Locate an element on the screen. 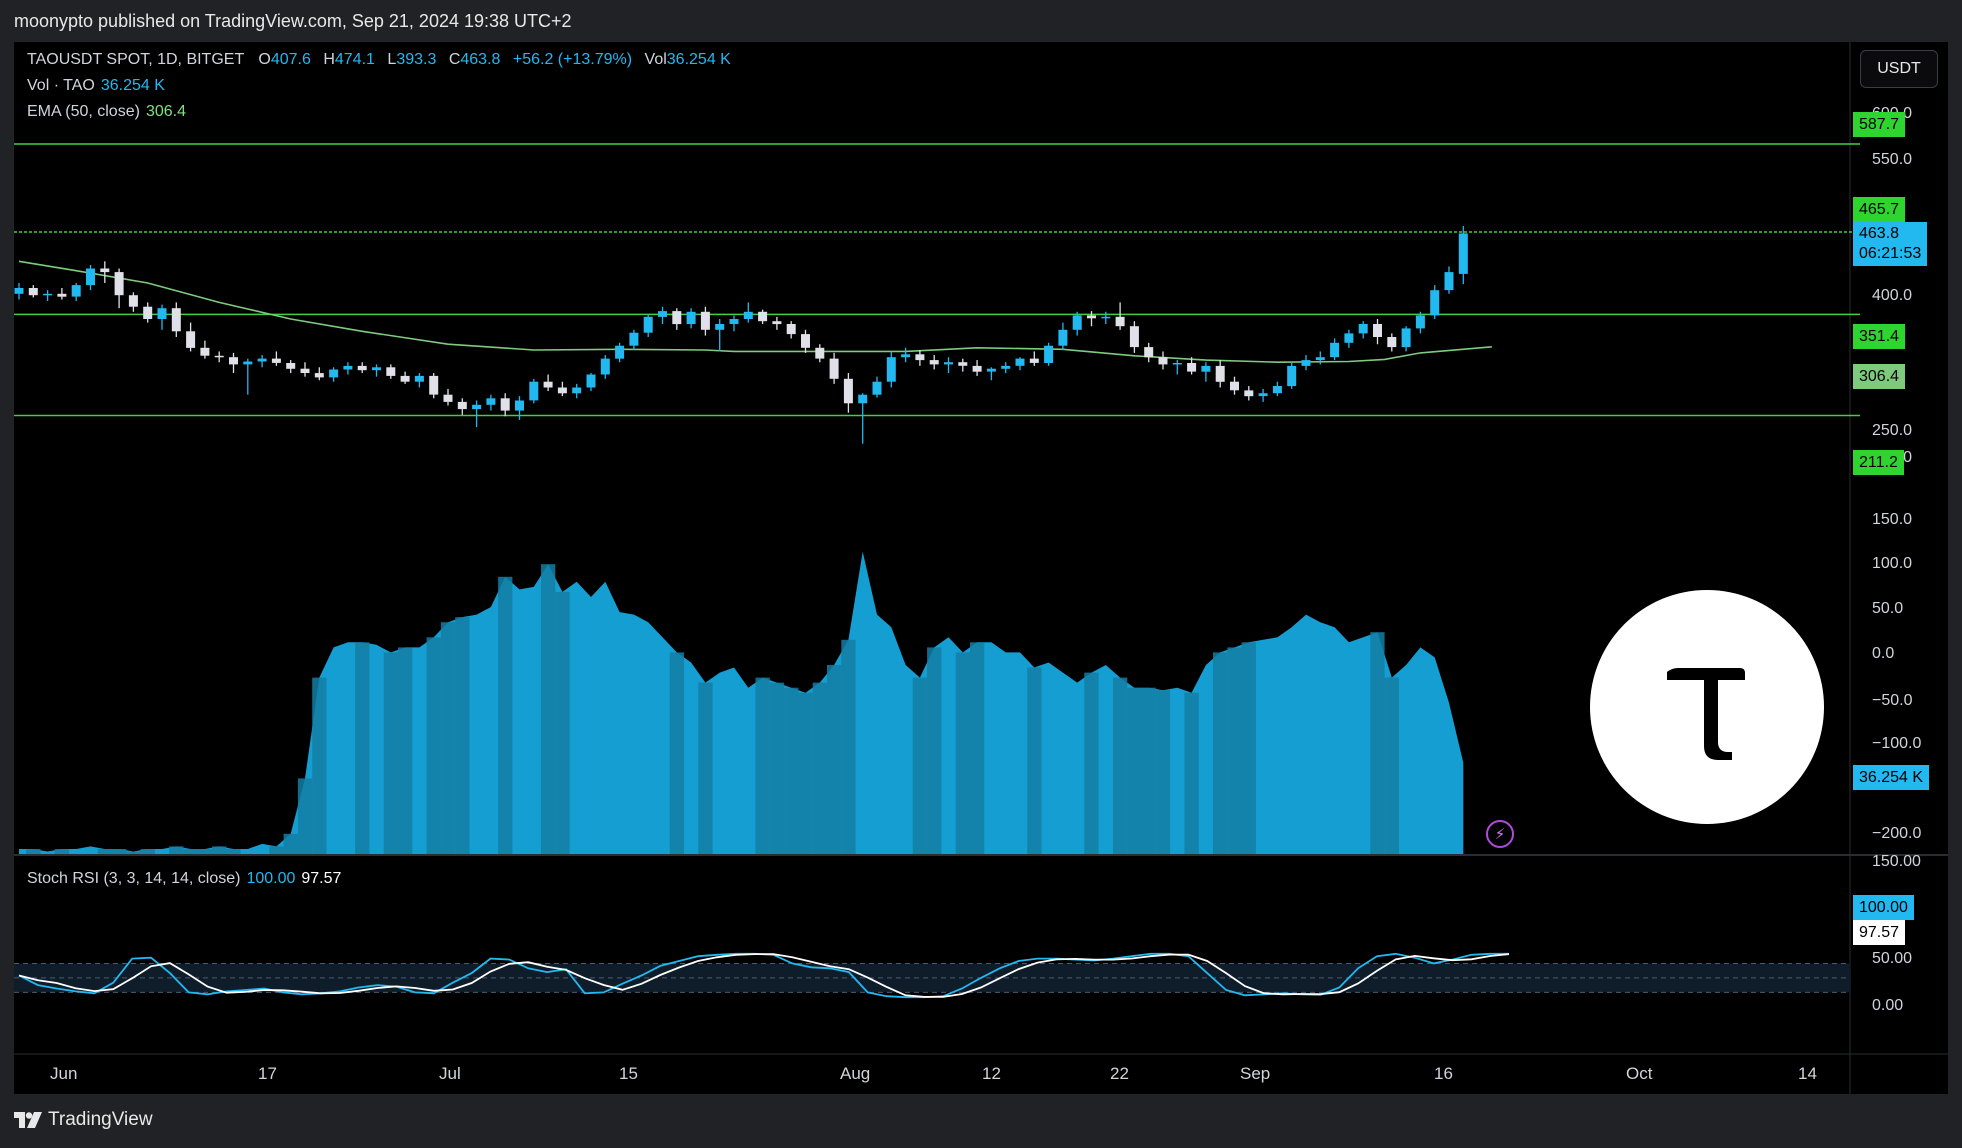 This screenshot has height=1148, width=1962. volume-indicator-value: 36.254 K is located at coordinates (132, 85).